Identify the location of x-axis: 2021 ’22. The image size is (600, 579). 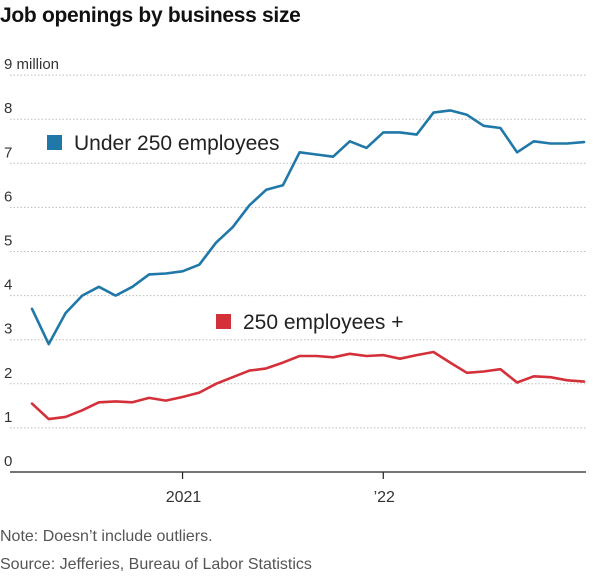
(298, 488).